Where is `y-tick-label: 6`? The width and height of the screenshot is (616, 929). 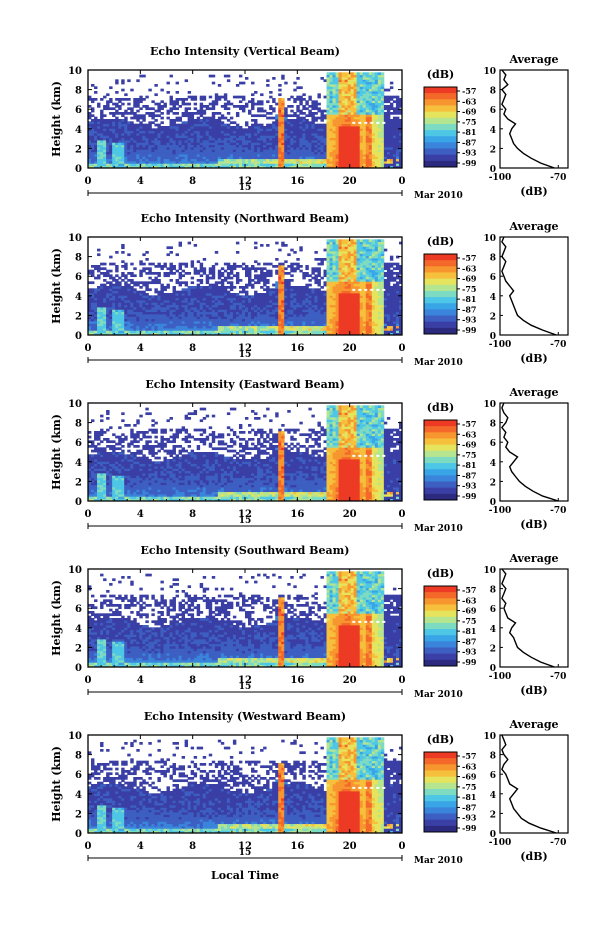
y-tick-label: 6 is located at coordinates (78, 110).